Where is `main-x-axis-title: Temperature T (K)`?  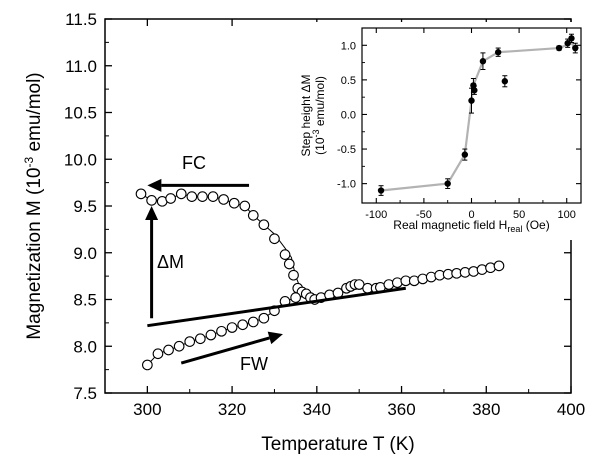 main-x-axis-title: Temperature T (K) is located at coordinates (337, 444).